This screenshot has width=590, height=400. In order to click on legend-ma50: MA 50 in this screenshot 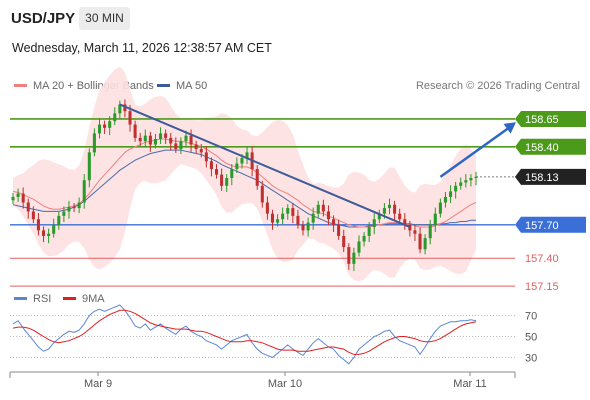, I will do `click(182, 86)`.